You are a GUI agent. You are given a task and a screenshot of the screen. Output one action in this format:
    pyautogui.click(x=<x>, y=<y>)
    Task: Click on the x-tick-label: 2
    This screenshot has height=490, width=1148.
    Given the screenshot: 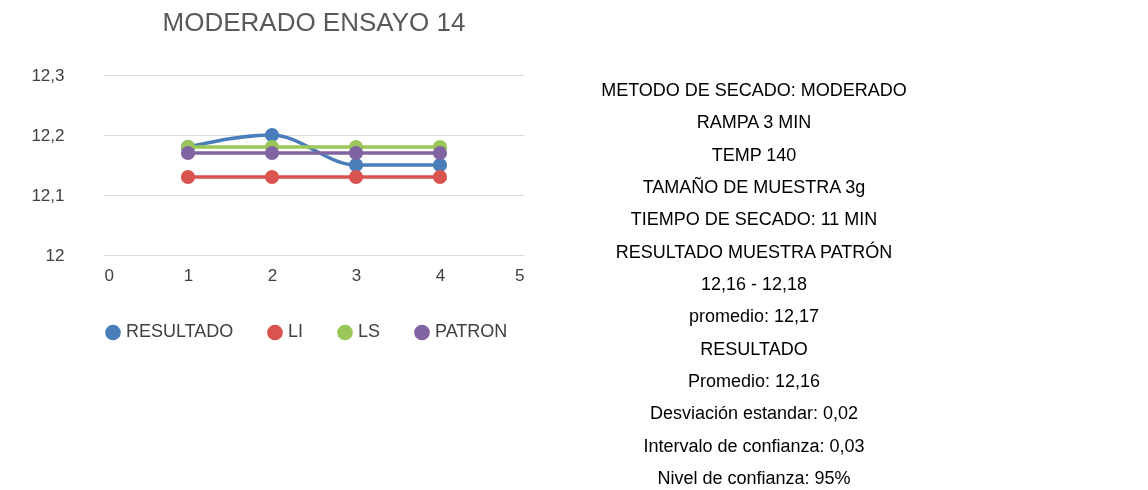 What is the action you would take?
    pyautogui.click(x=272, y=275)
    